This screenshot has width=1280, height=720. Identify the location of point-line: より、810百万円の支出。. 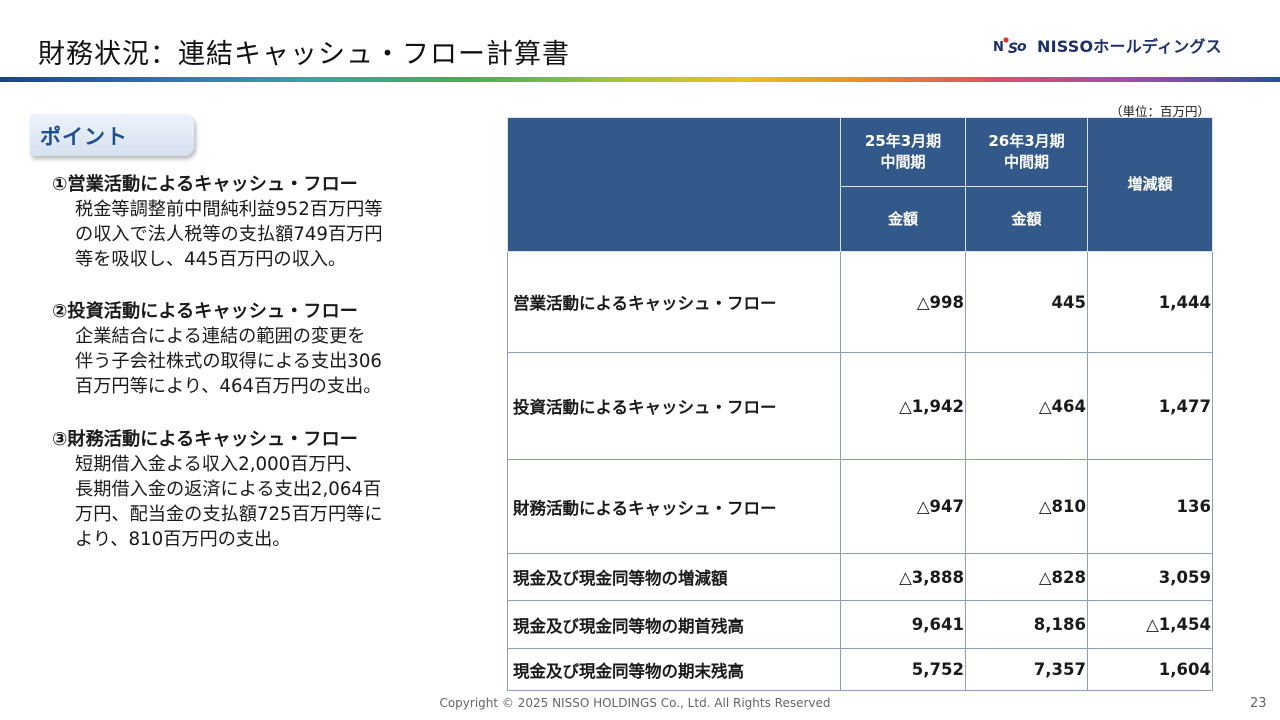
(183, 539).